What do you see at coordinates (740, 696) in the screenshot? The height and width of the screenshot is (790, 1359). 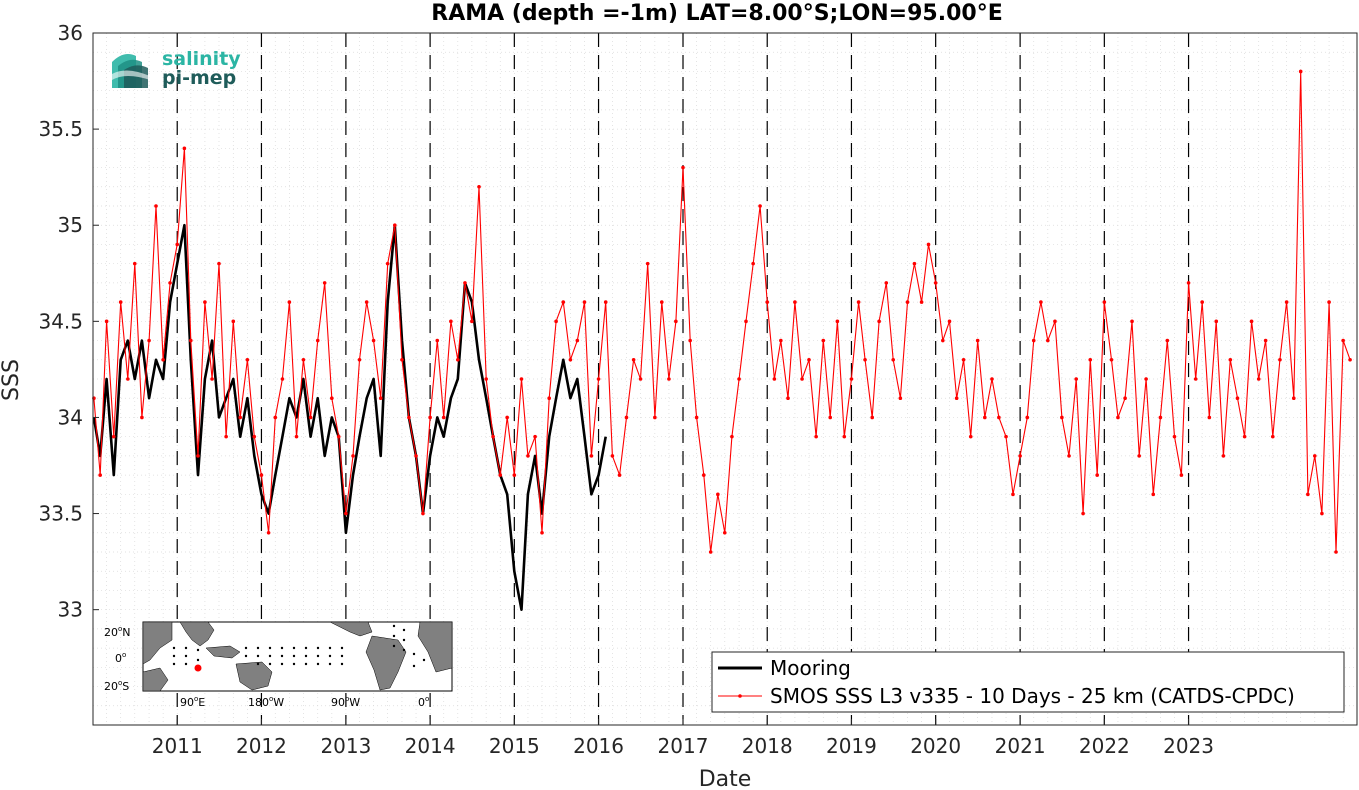 I see `legend-swatch-smos-marker` at bounding box center [740, 696].